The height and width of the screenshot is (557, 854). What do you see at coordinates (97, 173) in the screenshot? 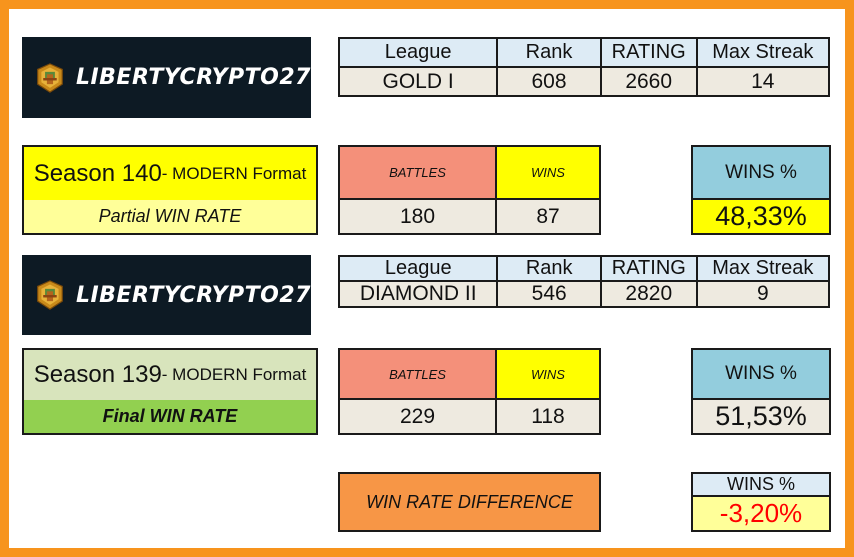
I see `season-number: Season 140` at bounding box center [97, 173].